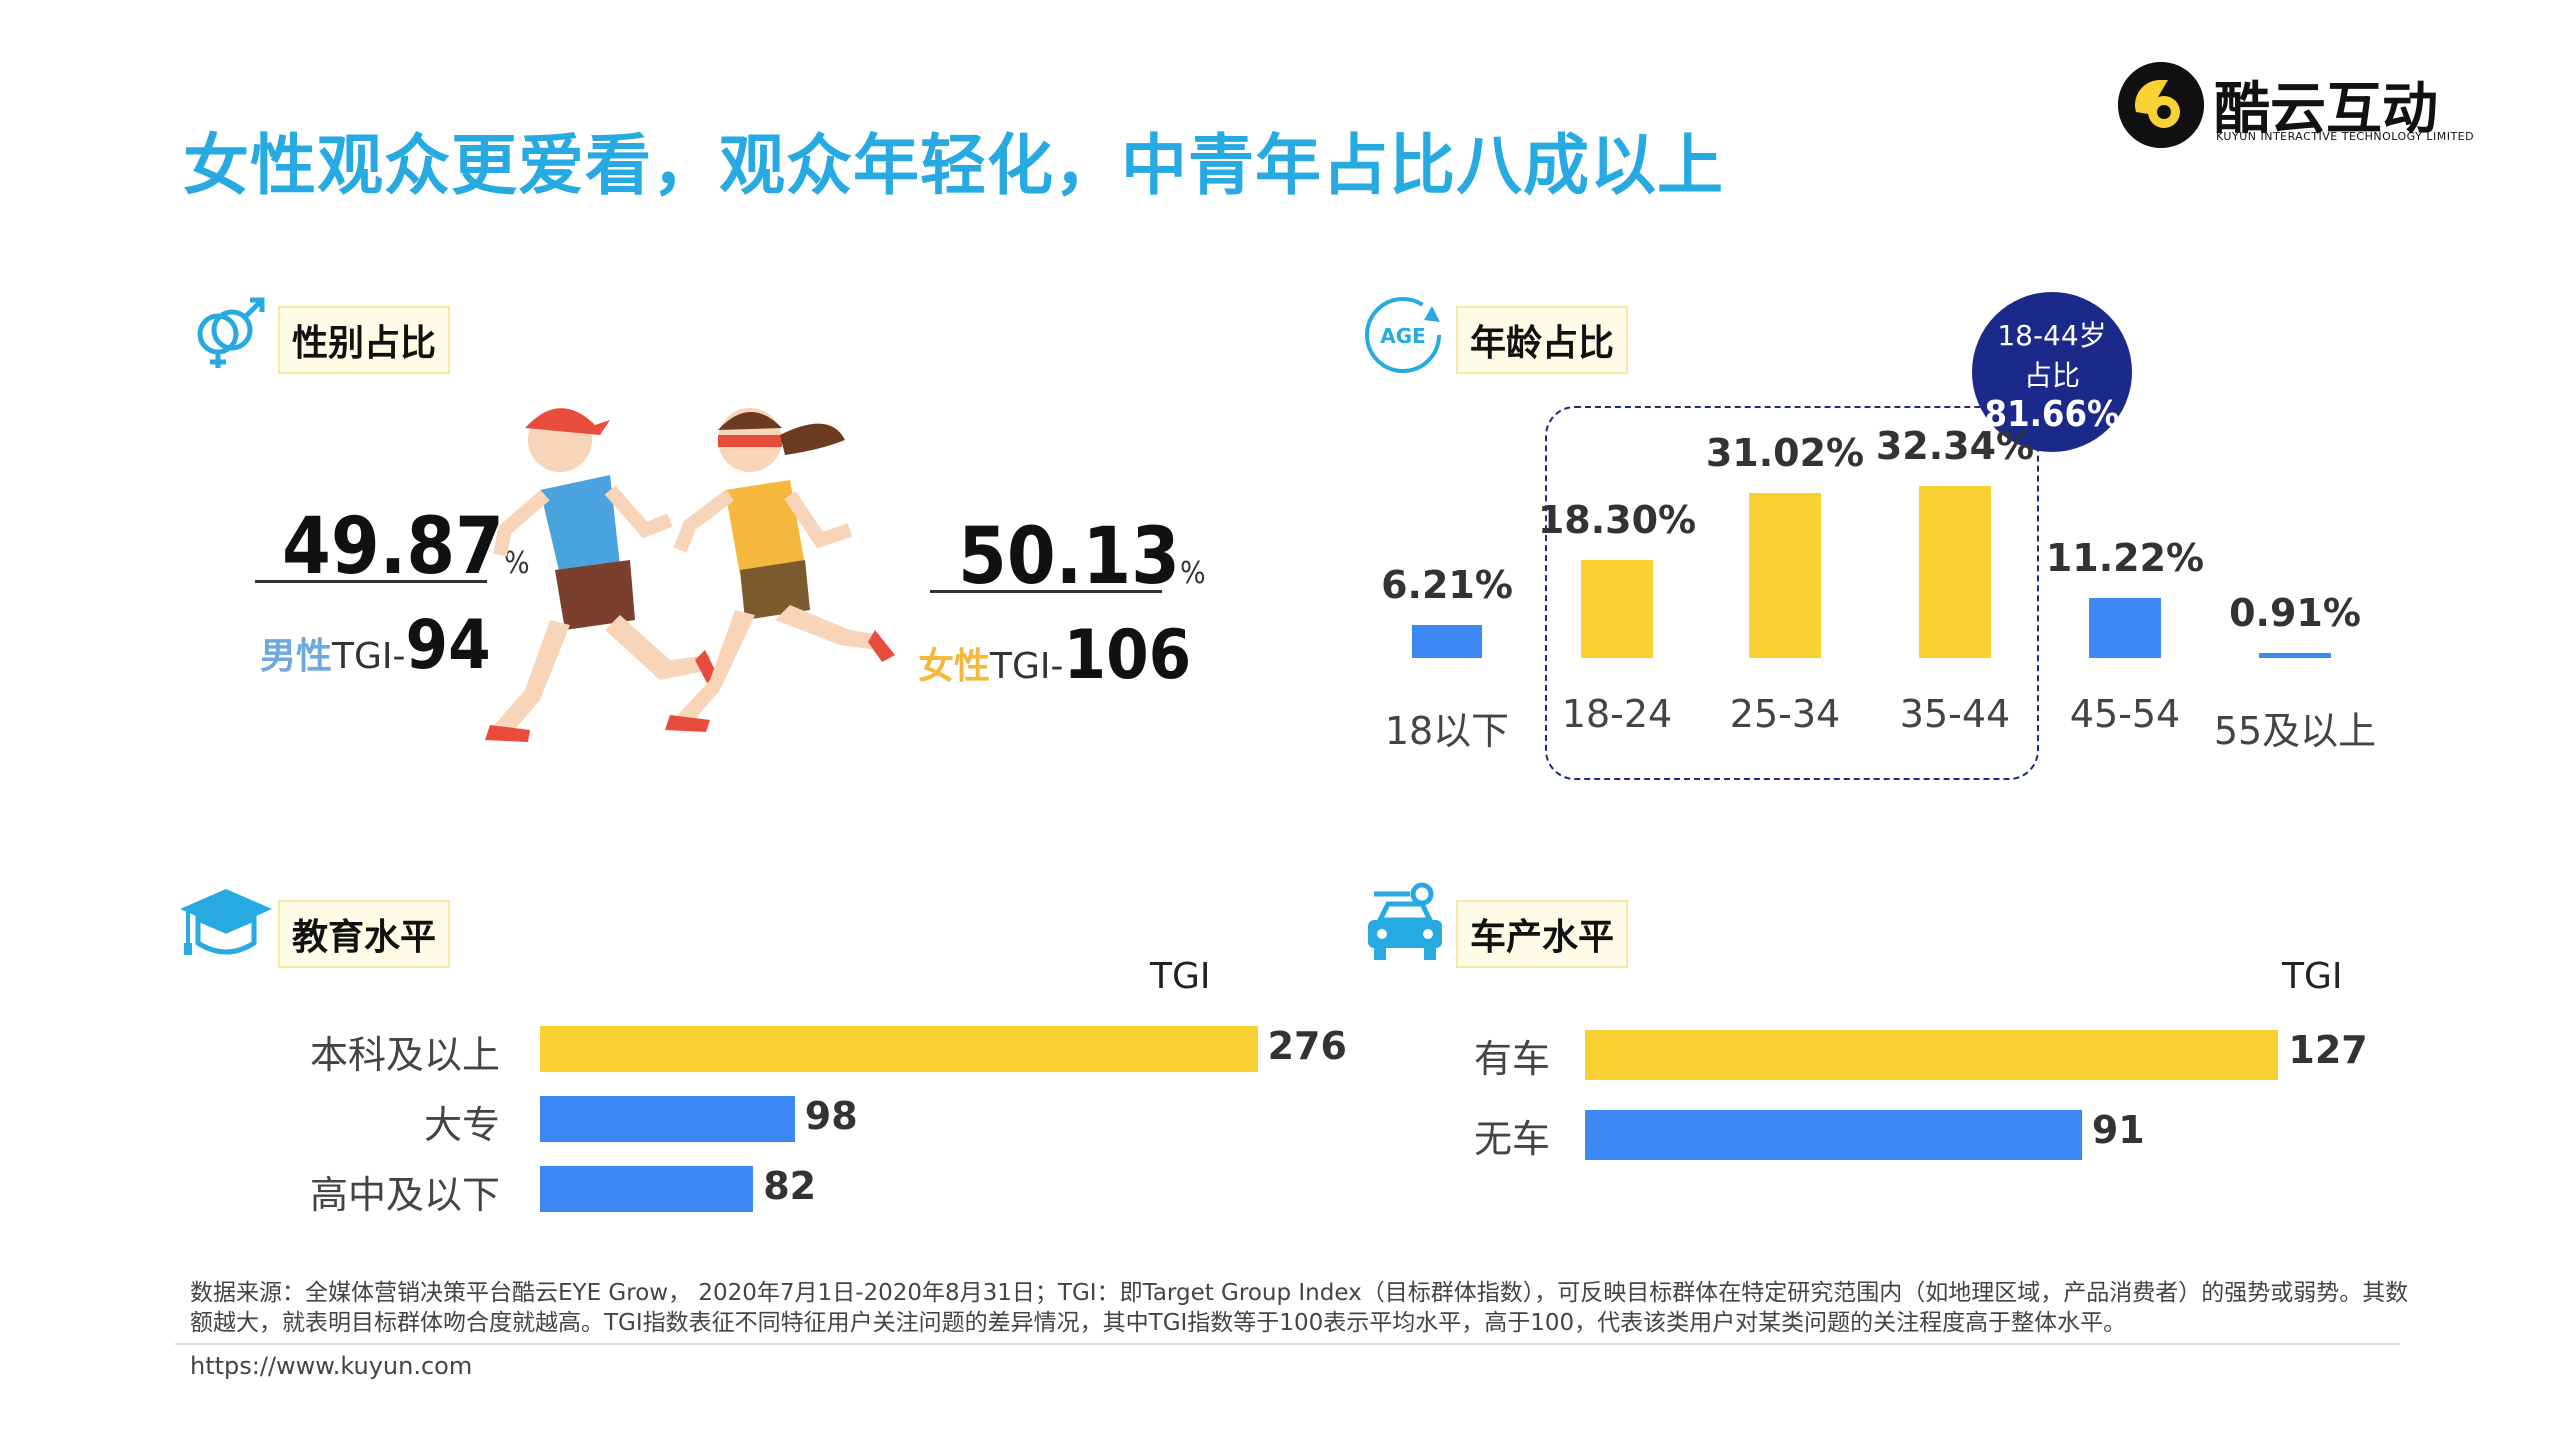 Image resolution: width=2559 pixels, height=1440 pixels. I want to click on car-tgi-header: TGI, so click(2312, 976).